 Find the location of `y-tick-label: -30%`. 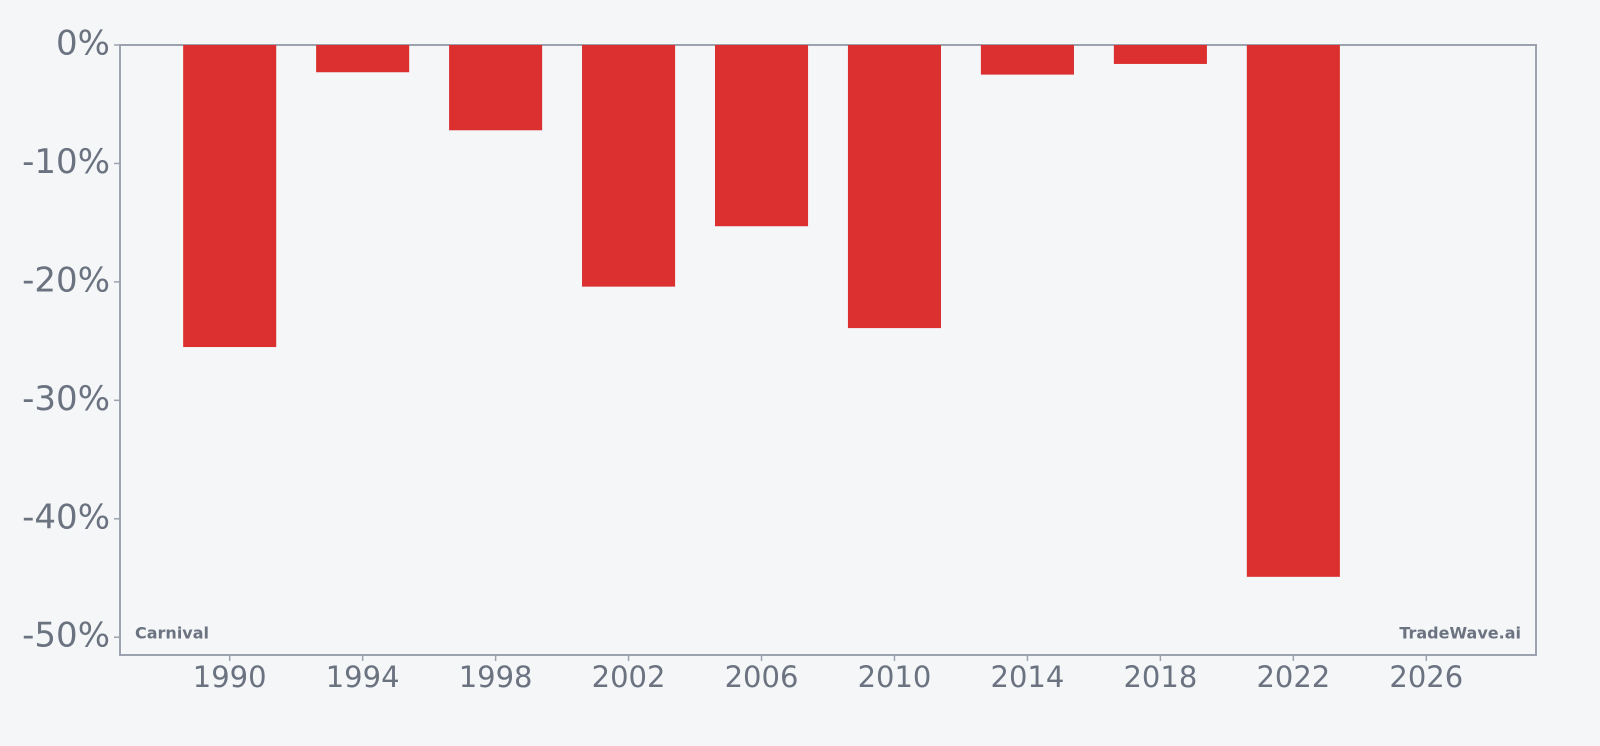

y-tick-label: -30% is located at coordinates (66, 399).